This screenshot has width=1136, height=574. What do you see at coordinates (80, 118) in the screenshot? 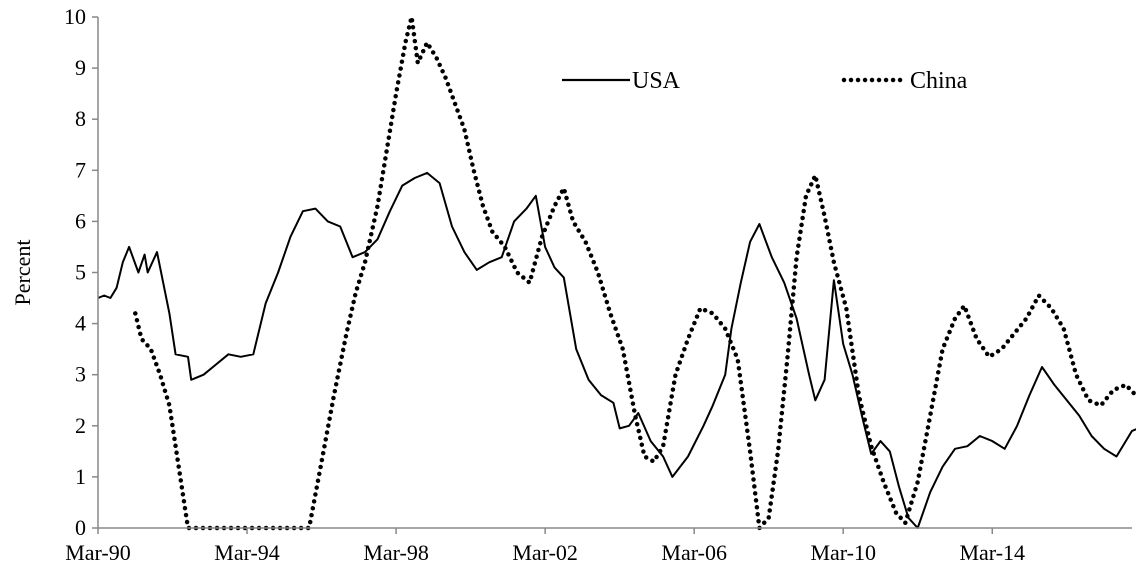
I see `y-tick-label: 8` at bounding box center [80, 118].